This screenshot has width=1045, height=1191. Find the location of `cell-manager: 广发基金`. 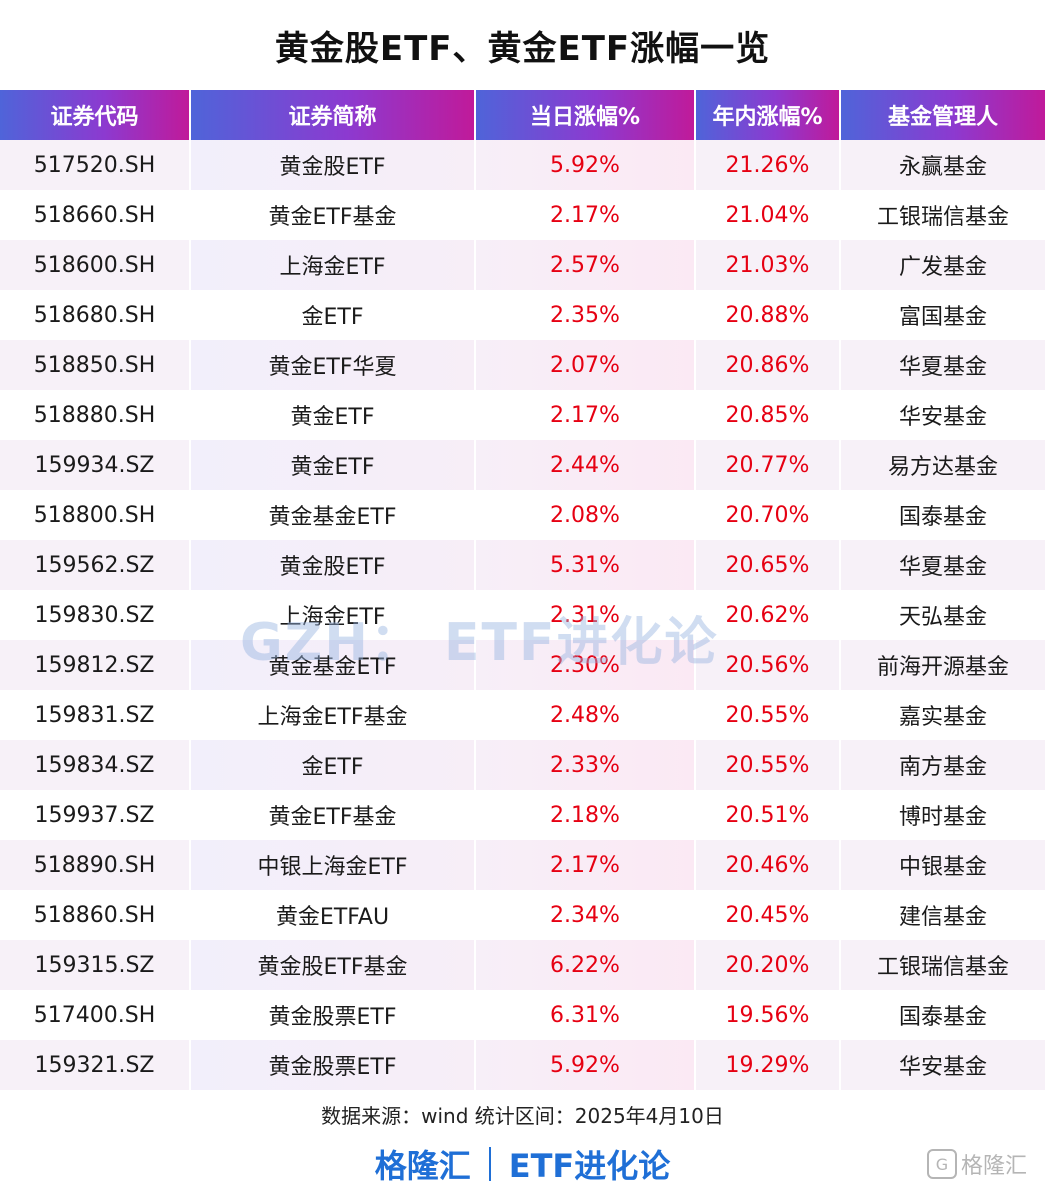

cell-manager: 广发基金 is located at coordinates (942, 265).